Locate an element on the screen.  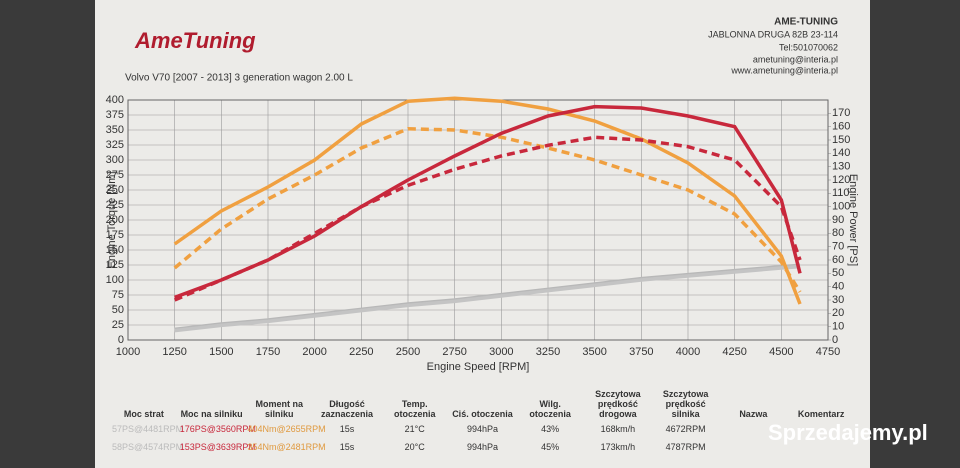
y-tick-label: 25 is located at coordinates (118, 325).